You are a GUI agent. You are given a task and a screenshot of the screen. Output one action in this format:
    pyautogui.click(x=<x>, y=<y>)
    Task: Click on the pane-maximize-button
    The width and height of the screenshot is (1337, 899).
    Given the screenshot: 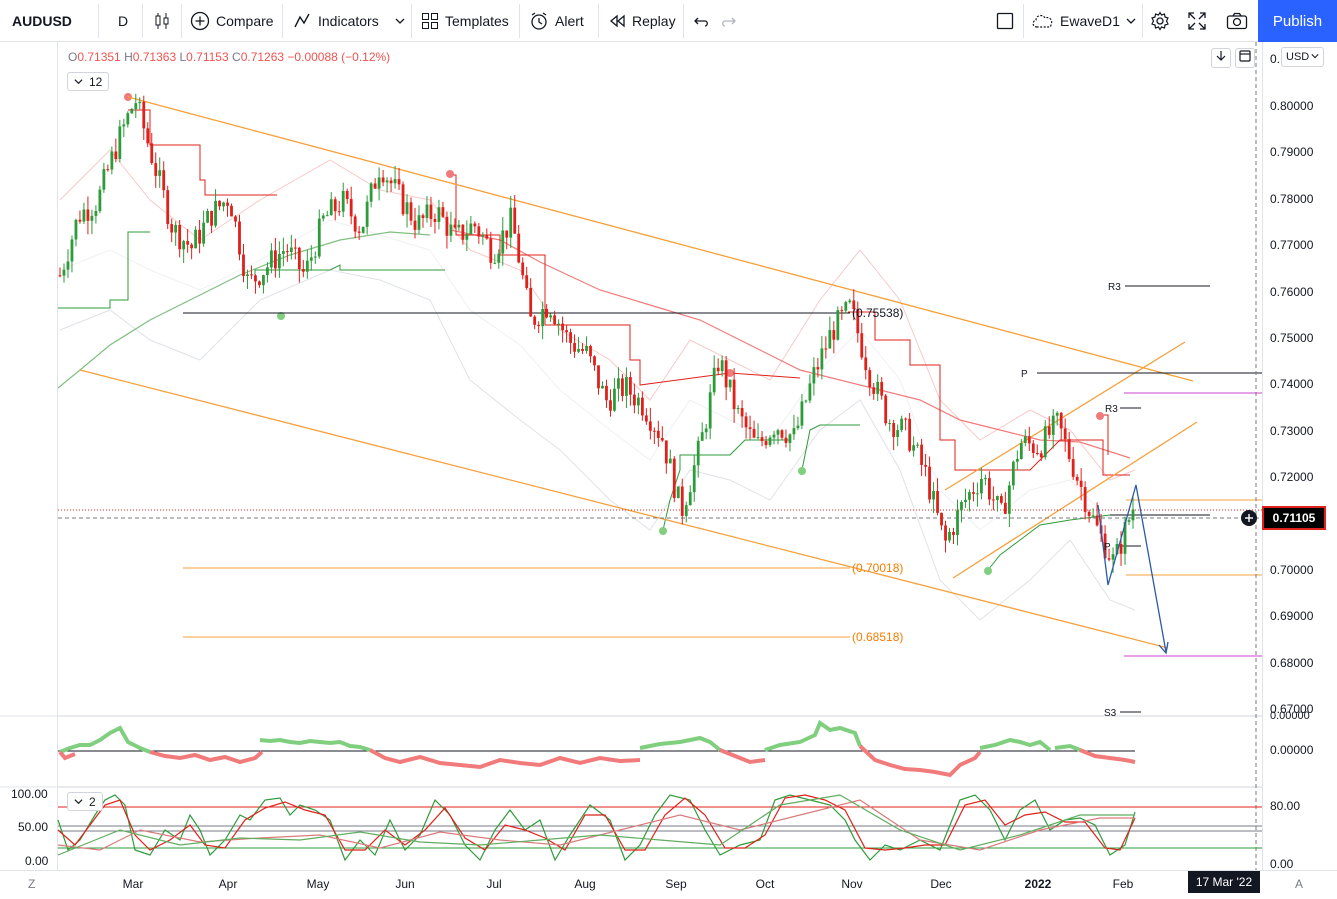 What is the action you would take?
    pyautogui.click(x=1245, y=58)
    